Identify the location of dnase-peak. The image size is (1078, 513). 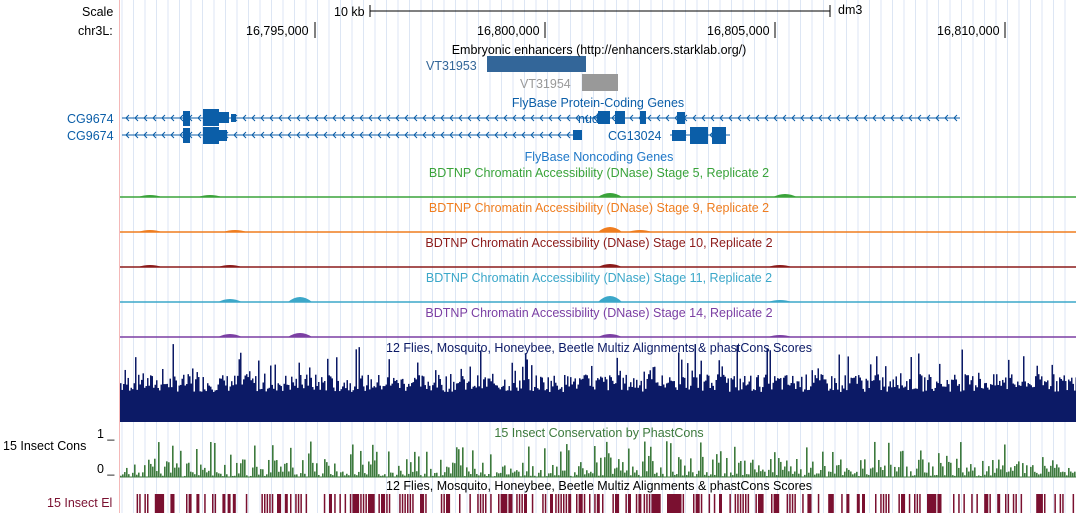
(230, 300).